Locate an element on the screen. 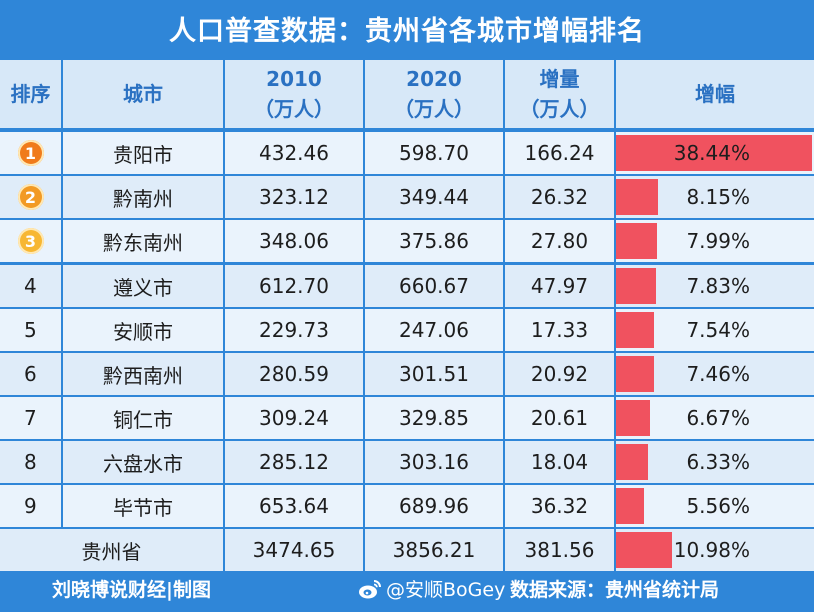 The width and height of the screenshot is (814, 612). rank-cell: 2 is located at coordinates (31, 197).